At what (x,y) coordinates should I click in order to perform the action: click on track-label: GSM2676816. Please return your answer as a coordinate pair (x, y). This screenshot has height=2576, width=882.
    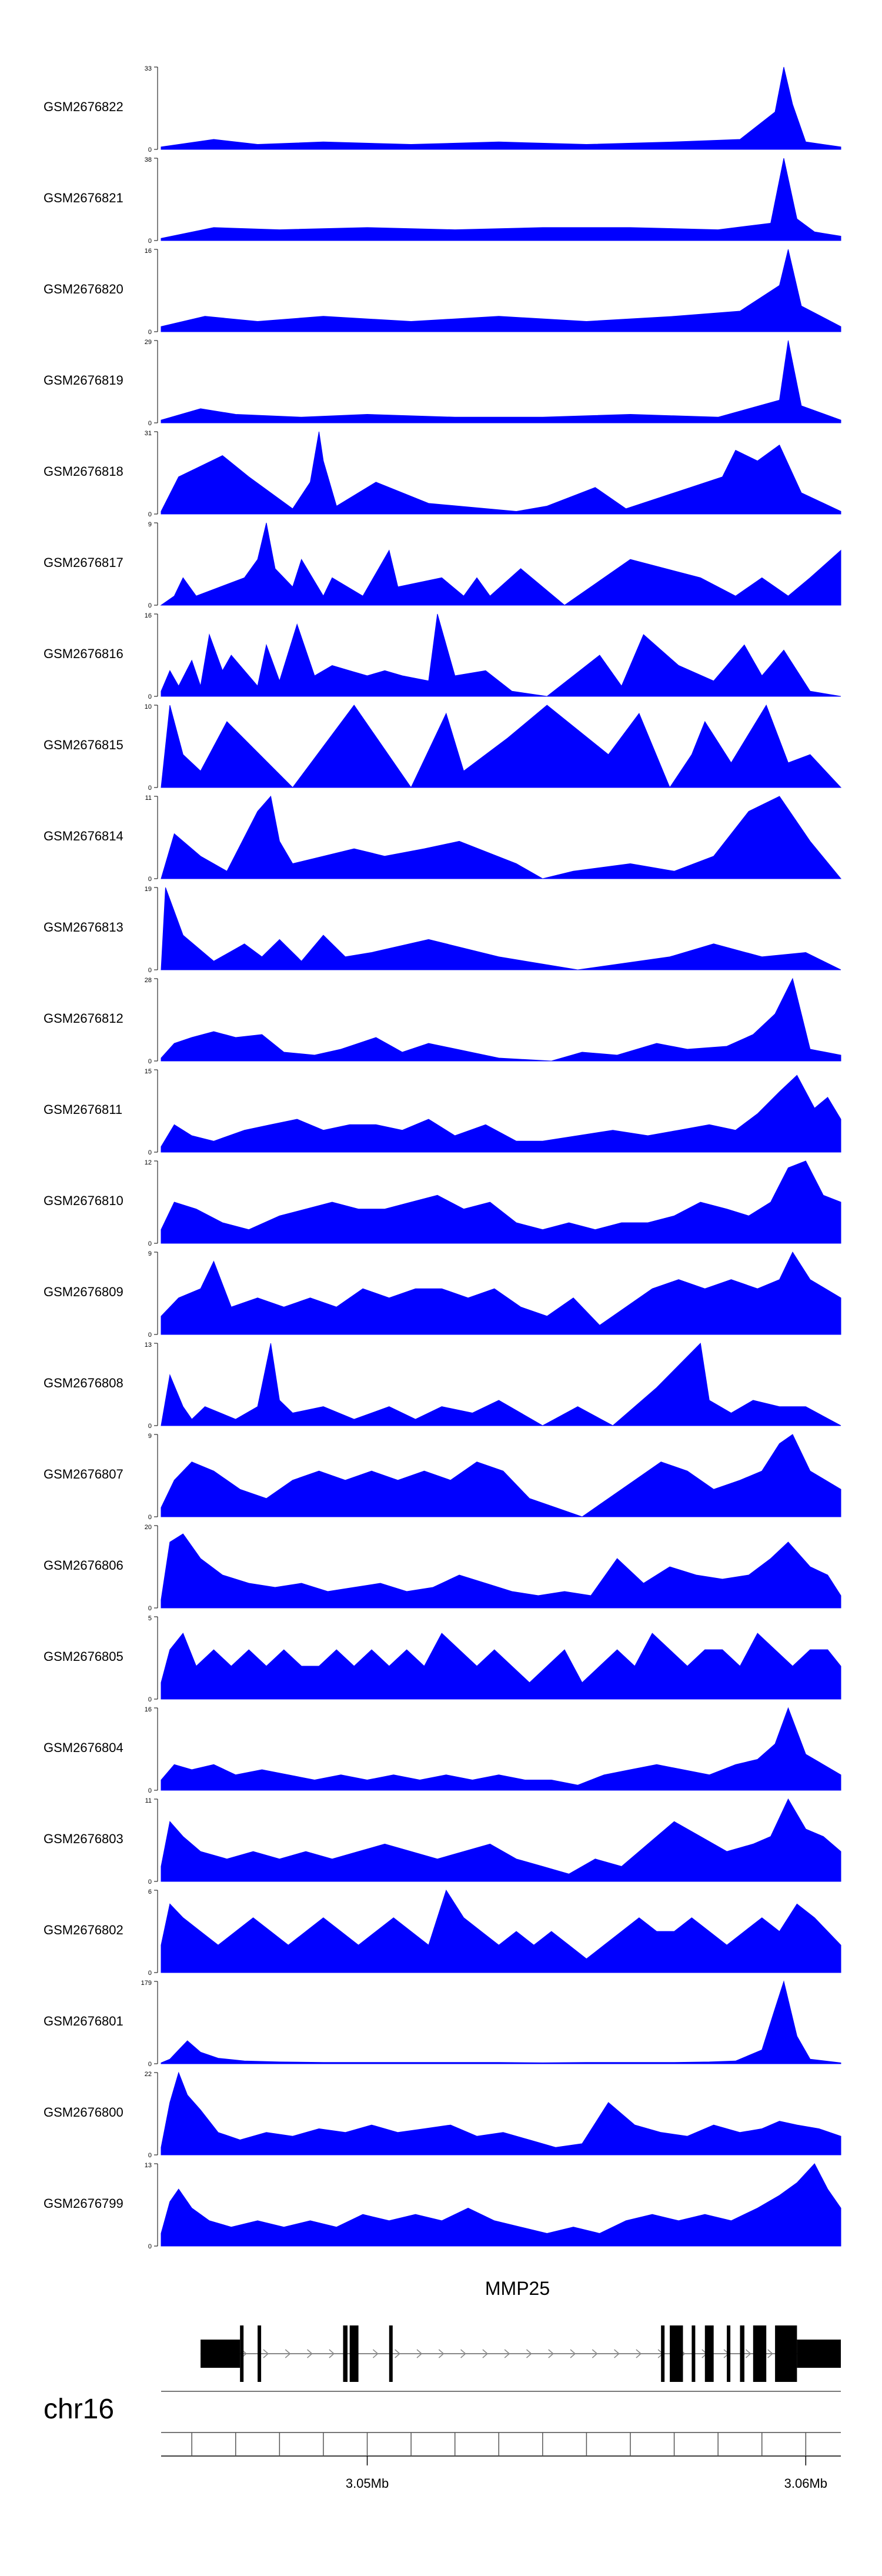
    Looking at the image, I should click on (83, 653).